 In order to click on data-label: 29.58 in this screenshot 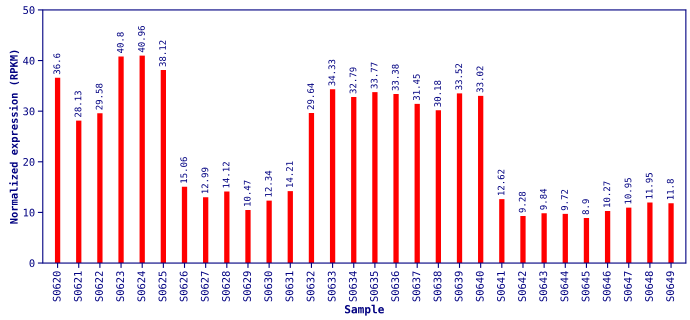, I will do `click(99, 97)`.